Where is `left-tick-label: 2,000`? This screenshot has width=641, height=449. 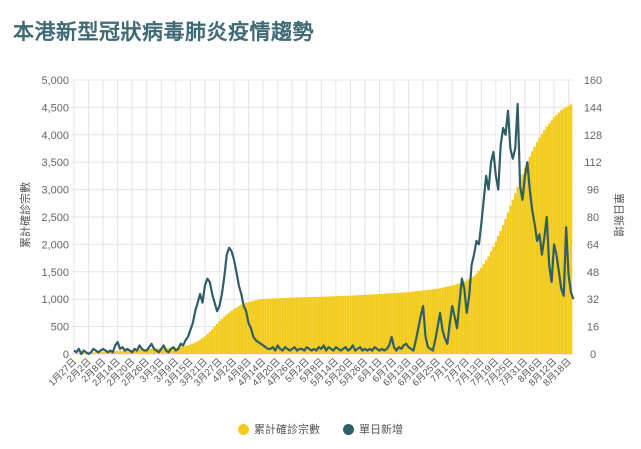 left-tick-label: 2,000 is located at coordinates (55, 245).